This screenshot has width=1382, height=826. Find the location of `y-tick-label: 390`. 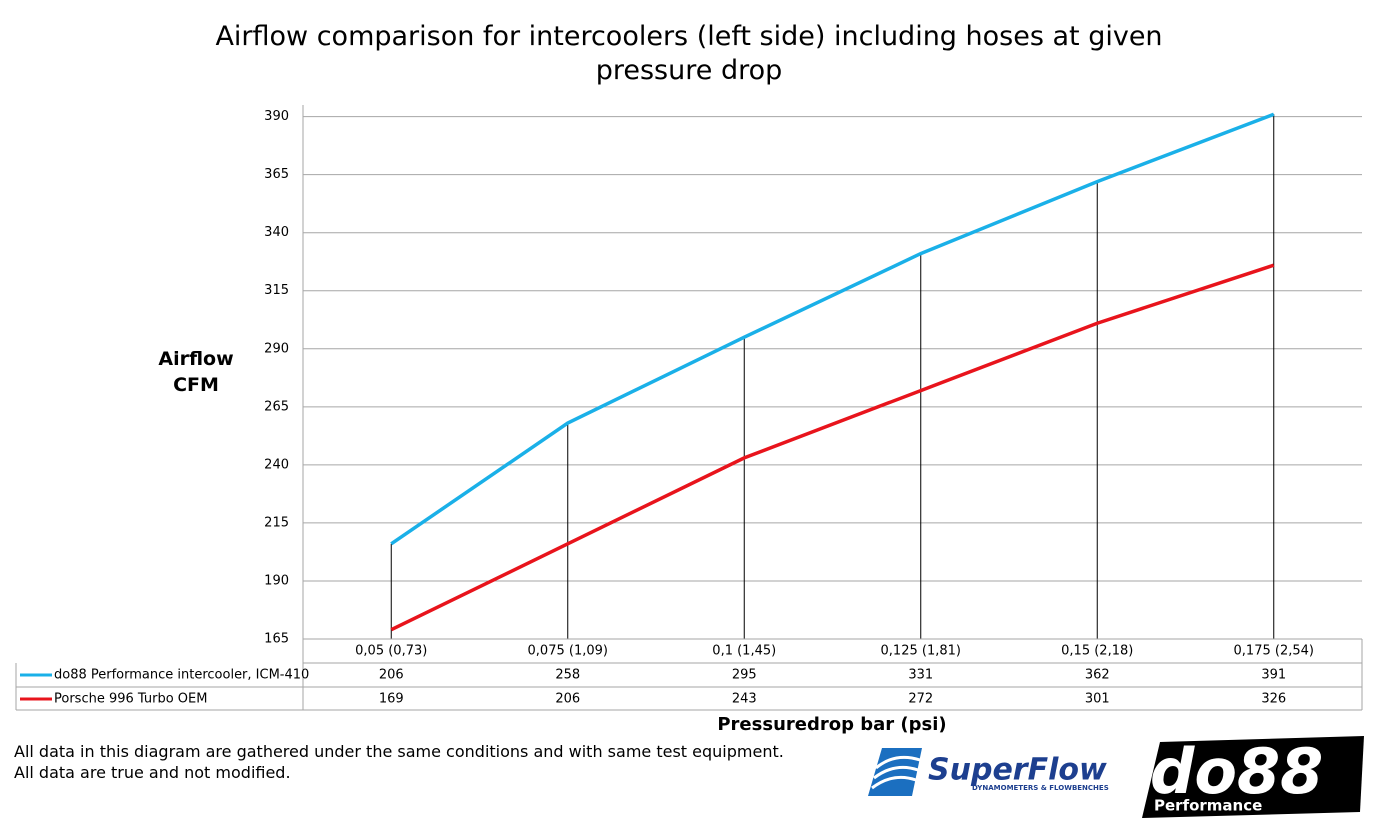

y-tick-label: 390 is located at coordinates (276, 116).